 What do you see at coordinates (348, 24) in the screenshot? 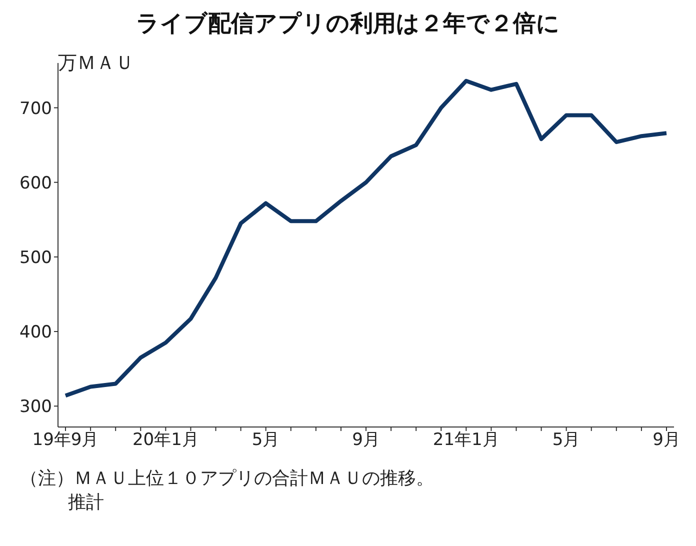
I see `chart-title: ライブ配信アプリの利用は２年で２倍に` at bounding box center [348, 24].